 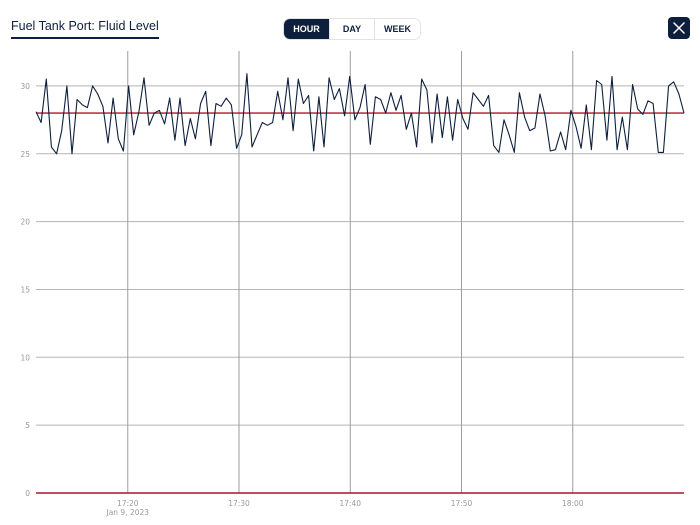 What do you see at coordinates (307, 29) in the screenshot?
I see `tab-hour: HOUR` at bounding box center [307, 29].